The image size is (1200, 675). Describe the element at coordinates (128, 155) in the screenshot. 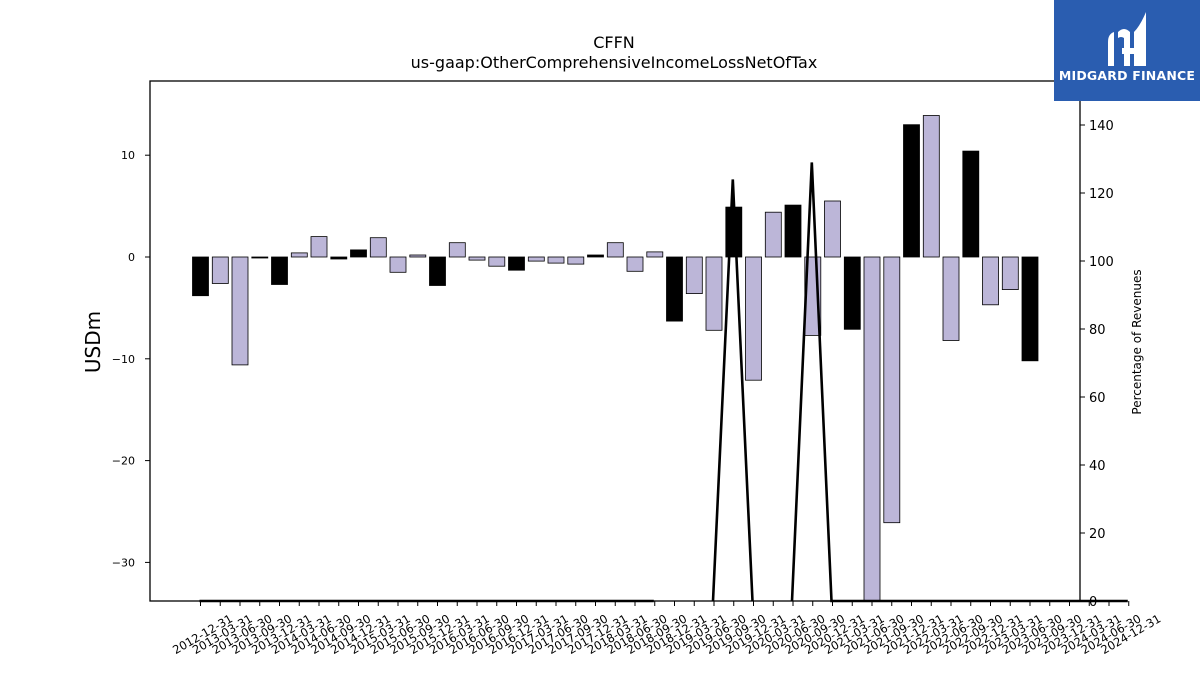

I see `y-tick-label: 10` at that location.